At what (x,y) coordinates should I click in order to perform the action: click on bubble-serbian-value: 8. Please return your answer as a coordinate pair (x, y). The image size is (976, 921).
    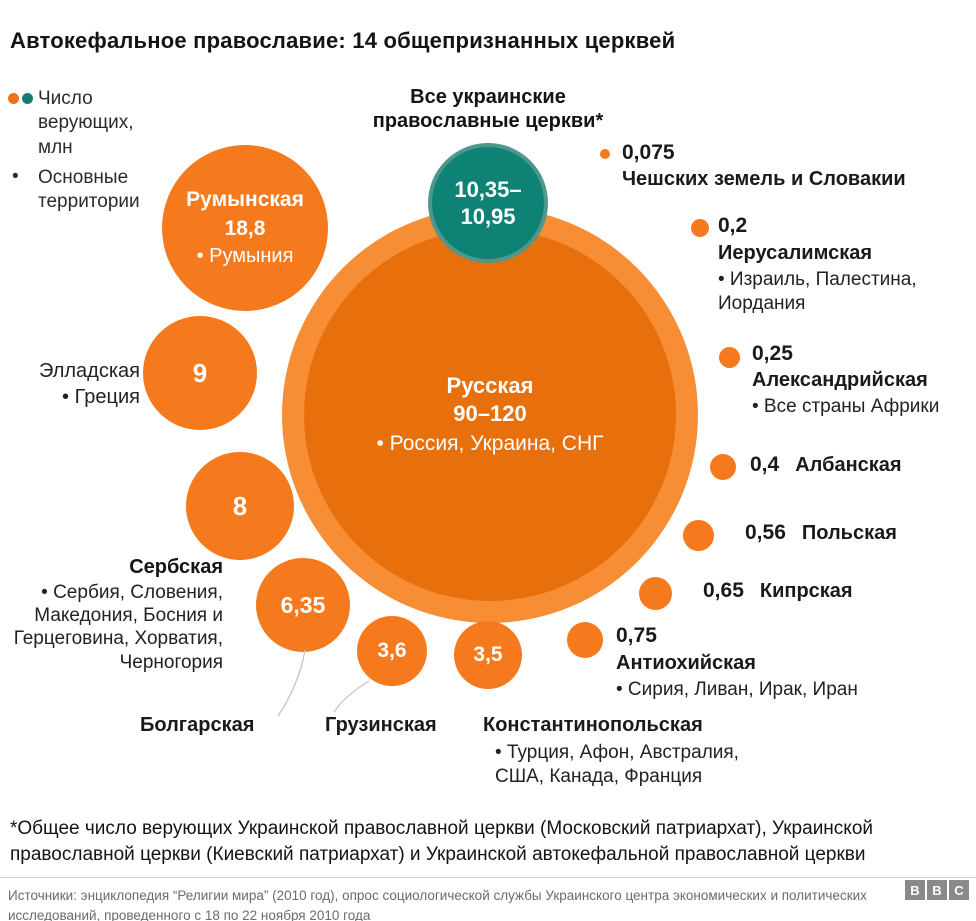
    Looking at the image, I should click on (240, 505).